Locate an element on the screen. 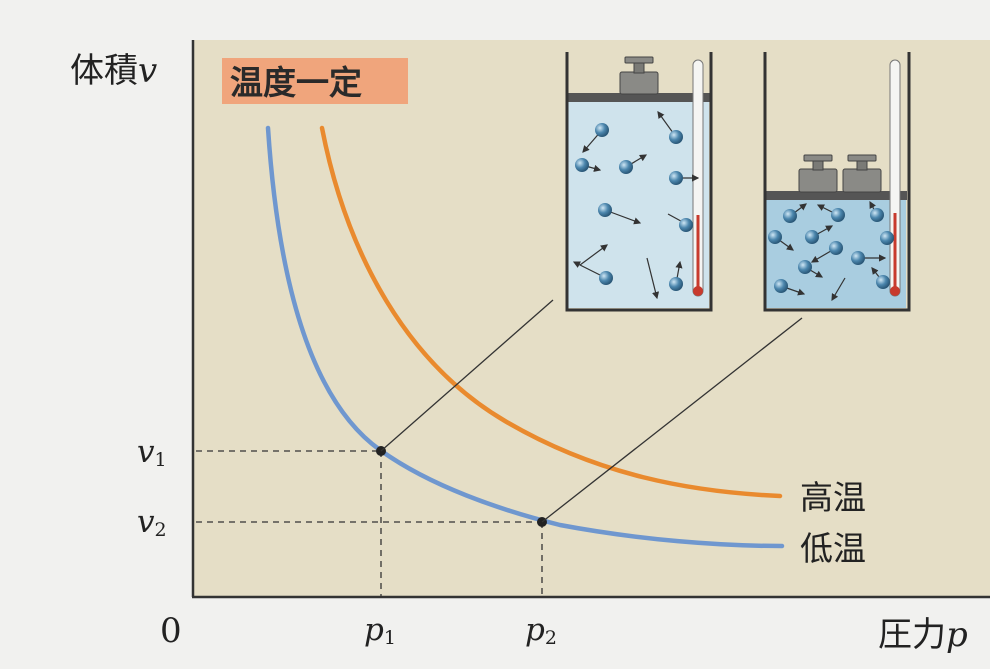 This screenshot has width=990, height=669. dashed-guides is located at coordinates (369, 523).